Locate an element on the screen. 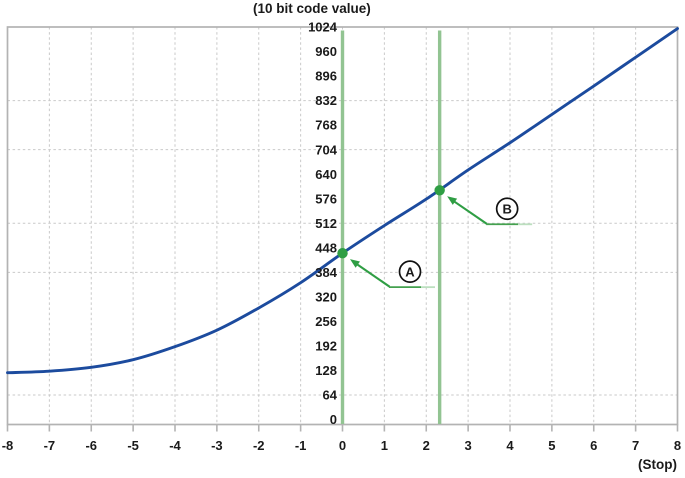 The image size is (685, 478). y-tick-label: 896 is located at coordinates (326, 76).